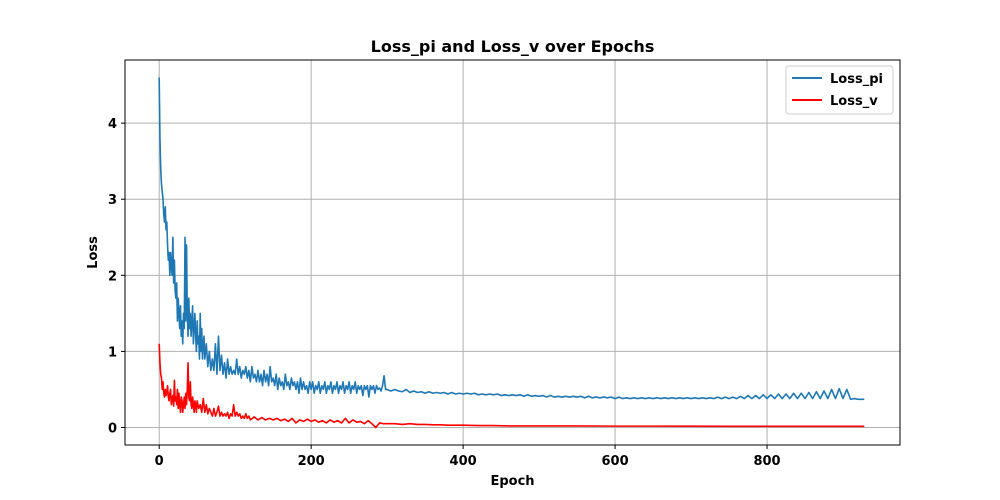 The height and width of the screenshot is (500, 1000). I want to click on x-tick-label: 200, so click(311, 461).